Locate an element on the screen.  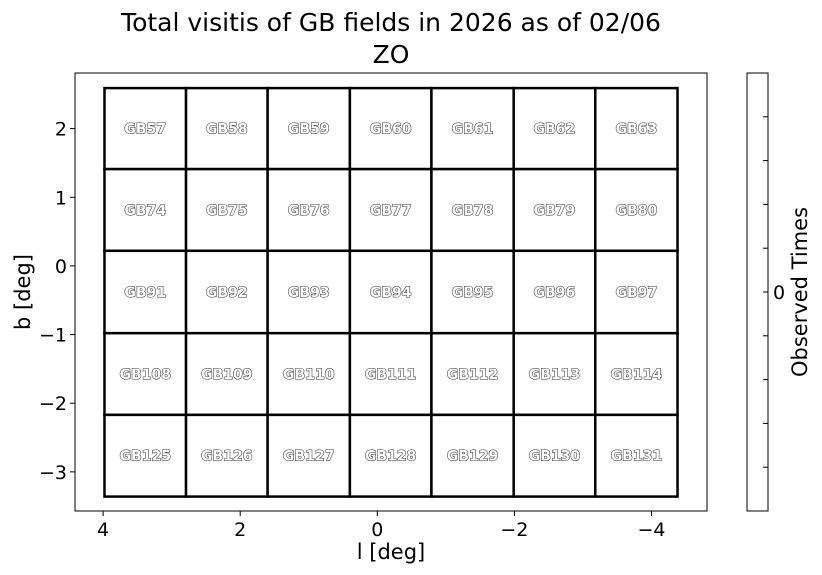
field-label: GB129 is located at coordinates (472, 457).